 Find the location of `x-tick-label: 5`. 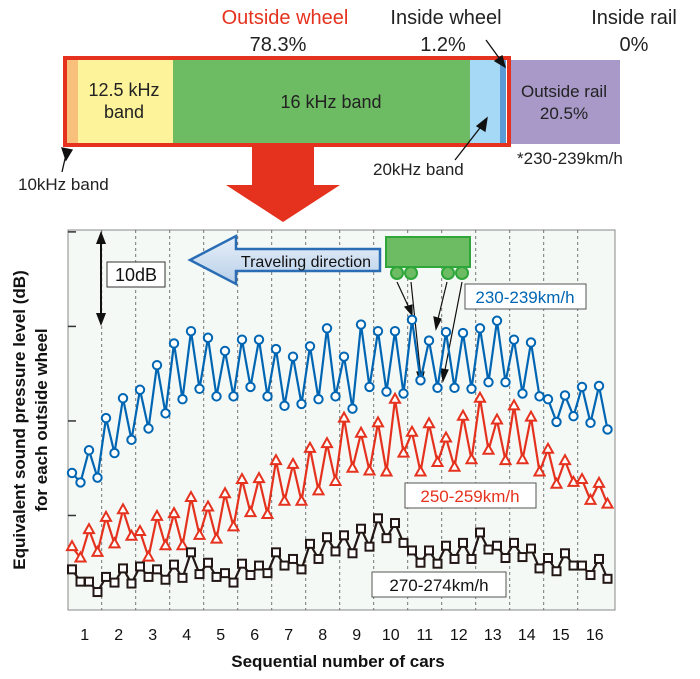

x-tick-label: 5 is located at coordinates (220, 635).